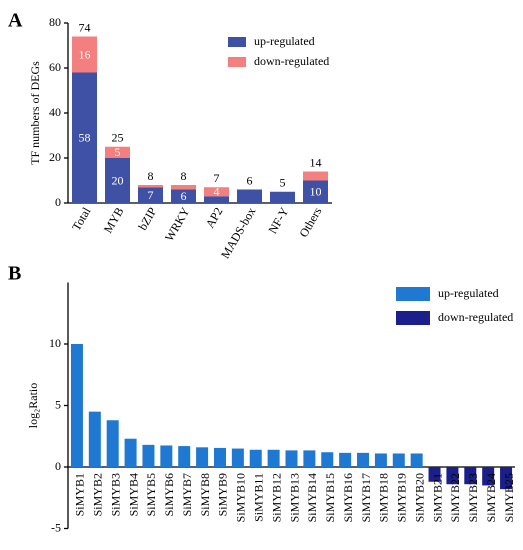  I want to click on x-tick-label: SiMYB3, so click(115, 494).